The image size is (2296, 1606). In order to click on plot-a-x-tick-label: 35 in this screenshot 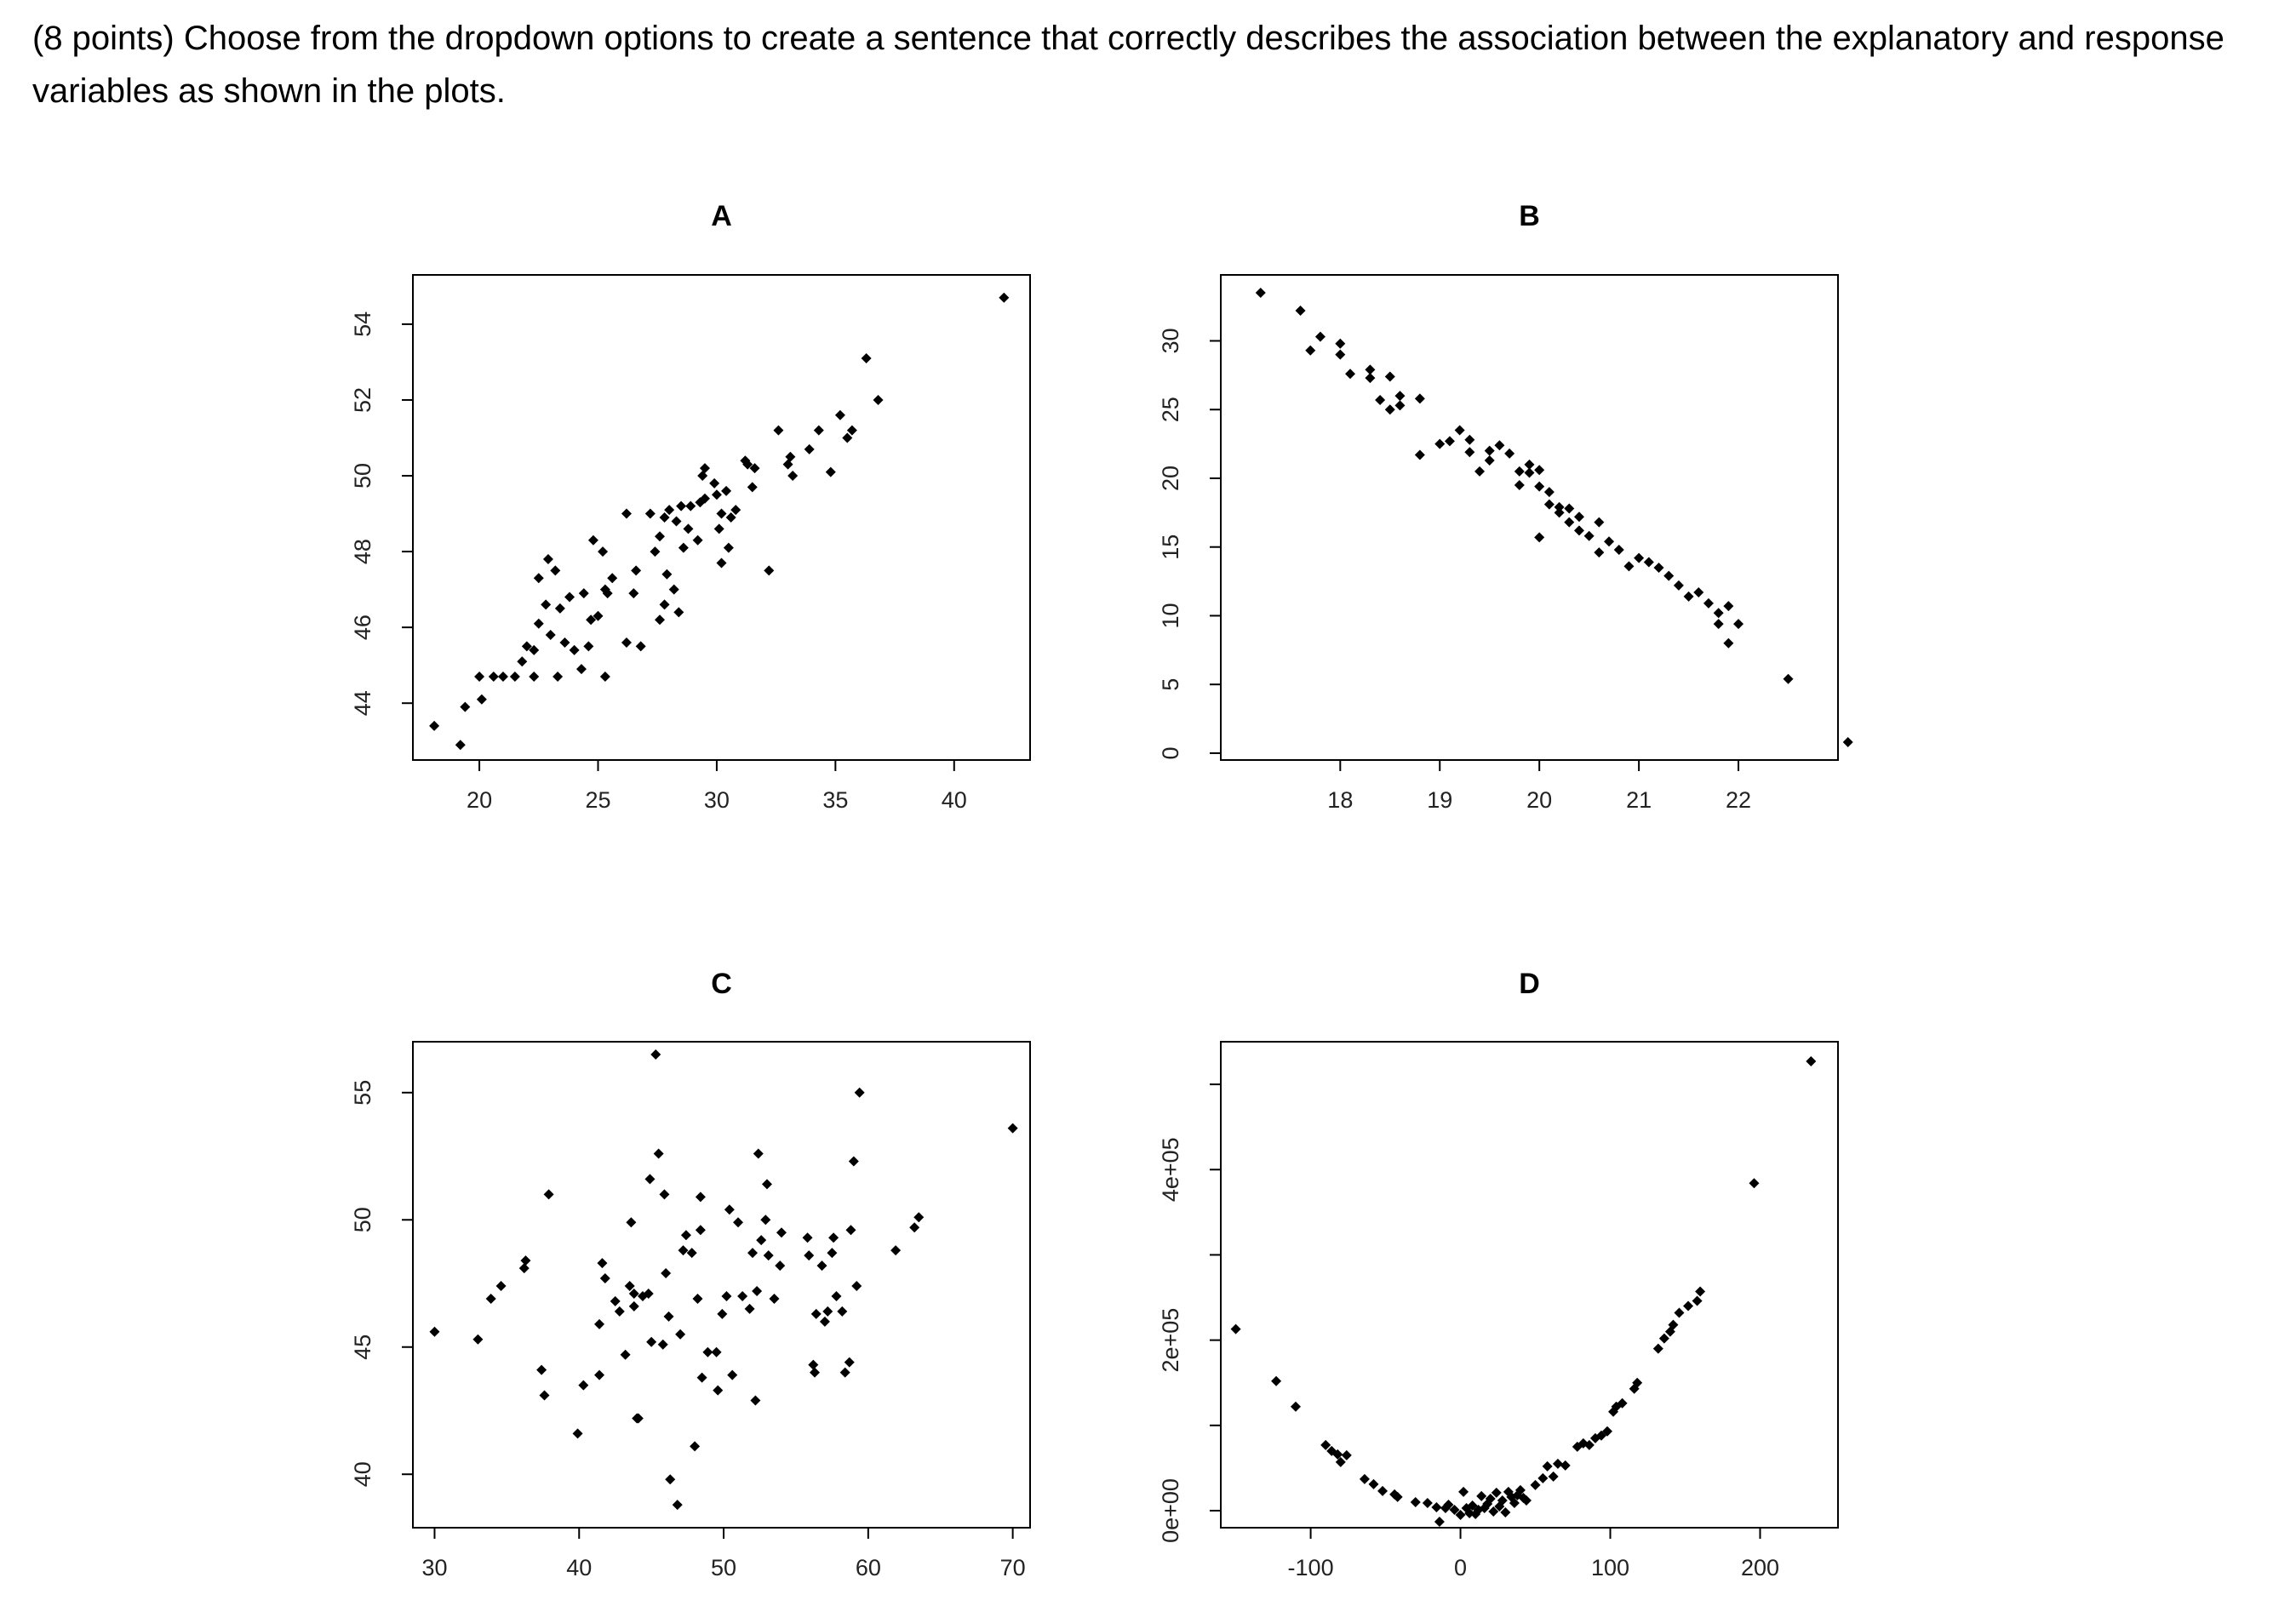, I will do `click(835, 800)`.